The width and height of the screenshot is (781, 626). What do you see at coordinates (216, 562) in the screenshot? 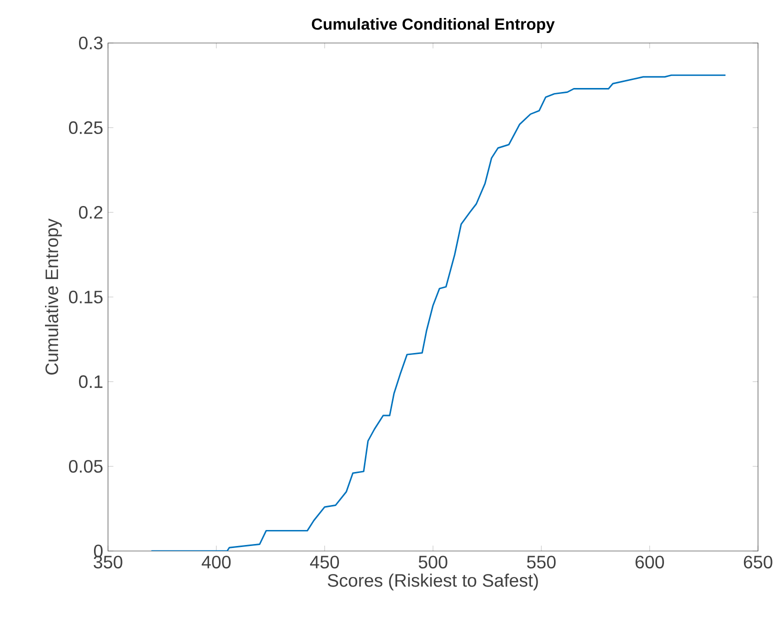
I see `x-tick-label: 400` at bounding box center [216, 562].